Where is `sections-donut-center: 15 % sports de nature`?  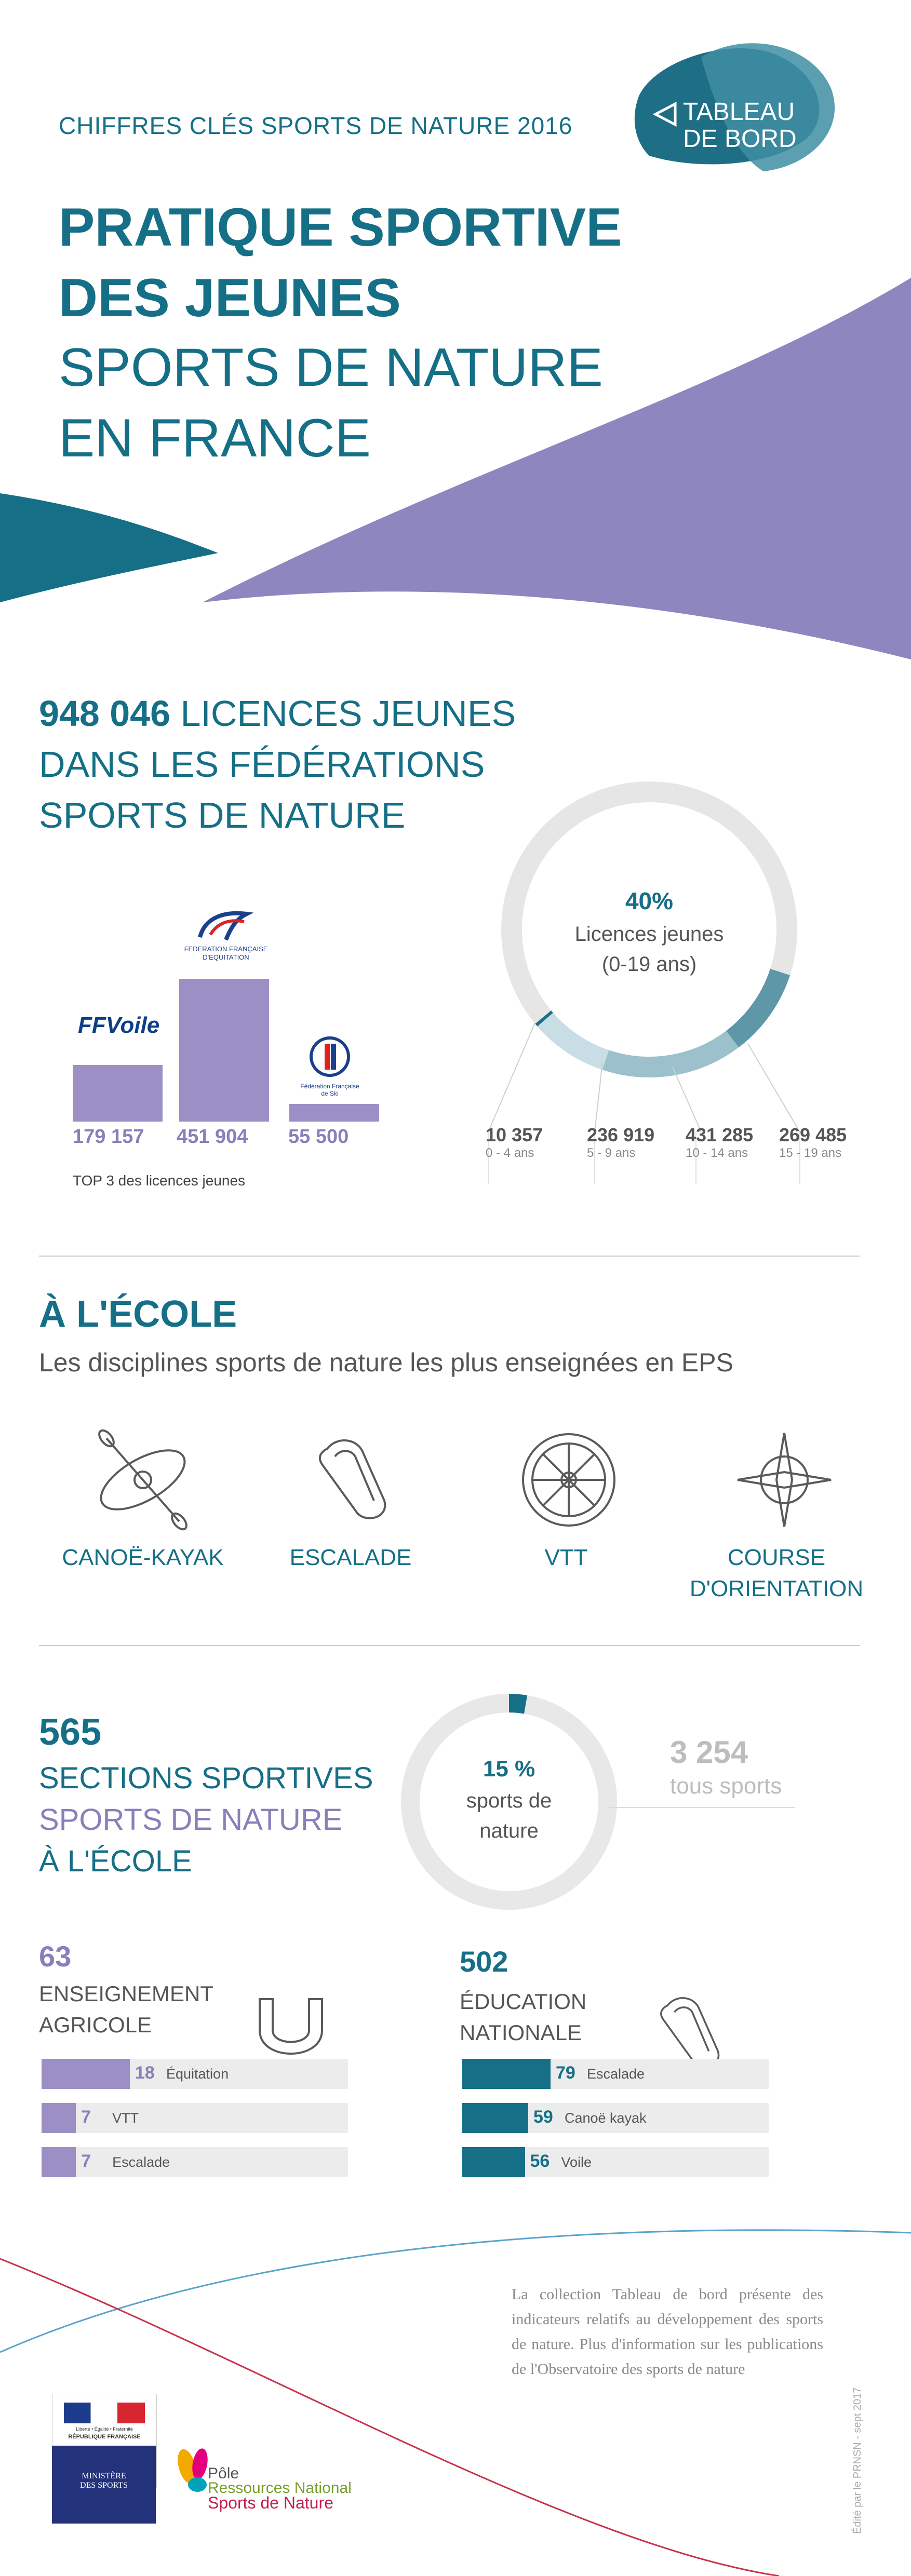 sections-donut-center: 15 % sports de nature is located at coordinates (509, 1799).